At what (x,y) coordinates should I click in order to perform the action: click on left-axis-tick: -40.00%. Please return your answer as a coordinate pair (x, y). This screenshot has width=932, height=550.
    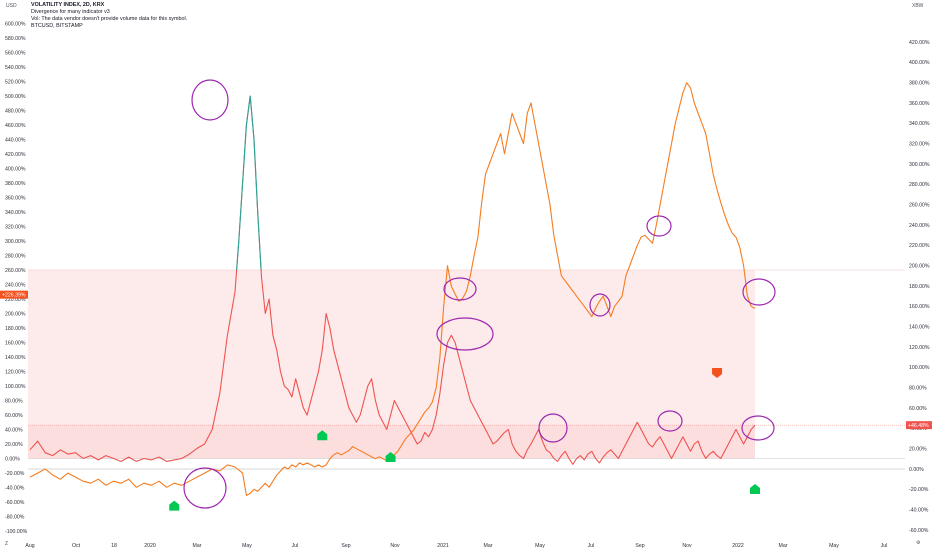
    Looking at the image, I should click on (15, 488).